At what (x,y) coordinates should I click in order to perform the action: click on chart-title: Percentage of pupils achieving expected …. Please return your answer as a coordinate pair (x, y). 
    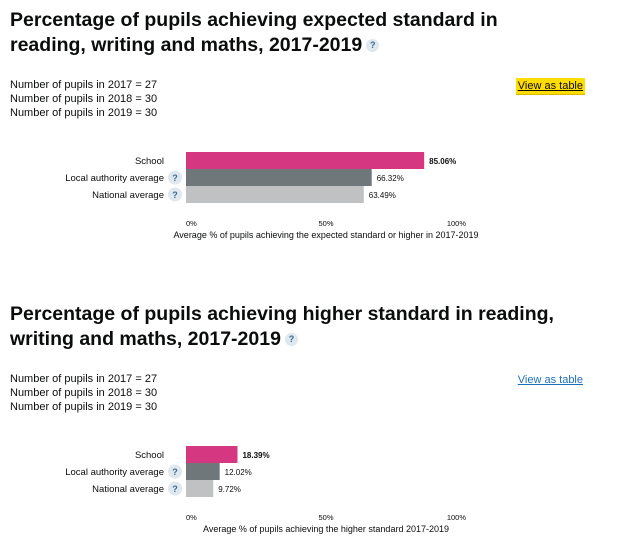
    Looking at the image, I should click on (290, 33).